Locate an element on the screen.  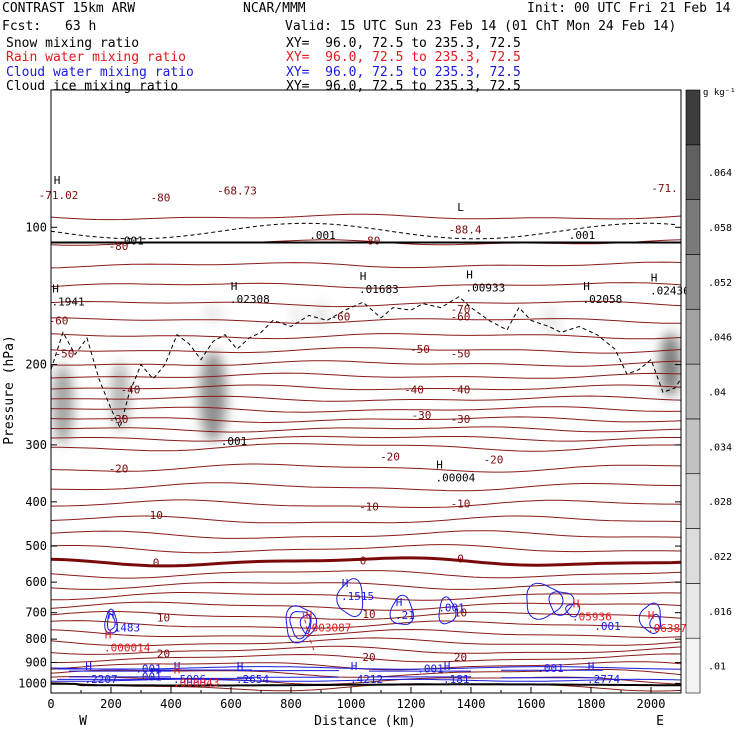
rain-contour-layer is located at coordinates (309, 633).